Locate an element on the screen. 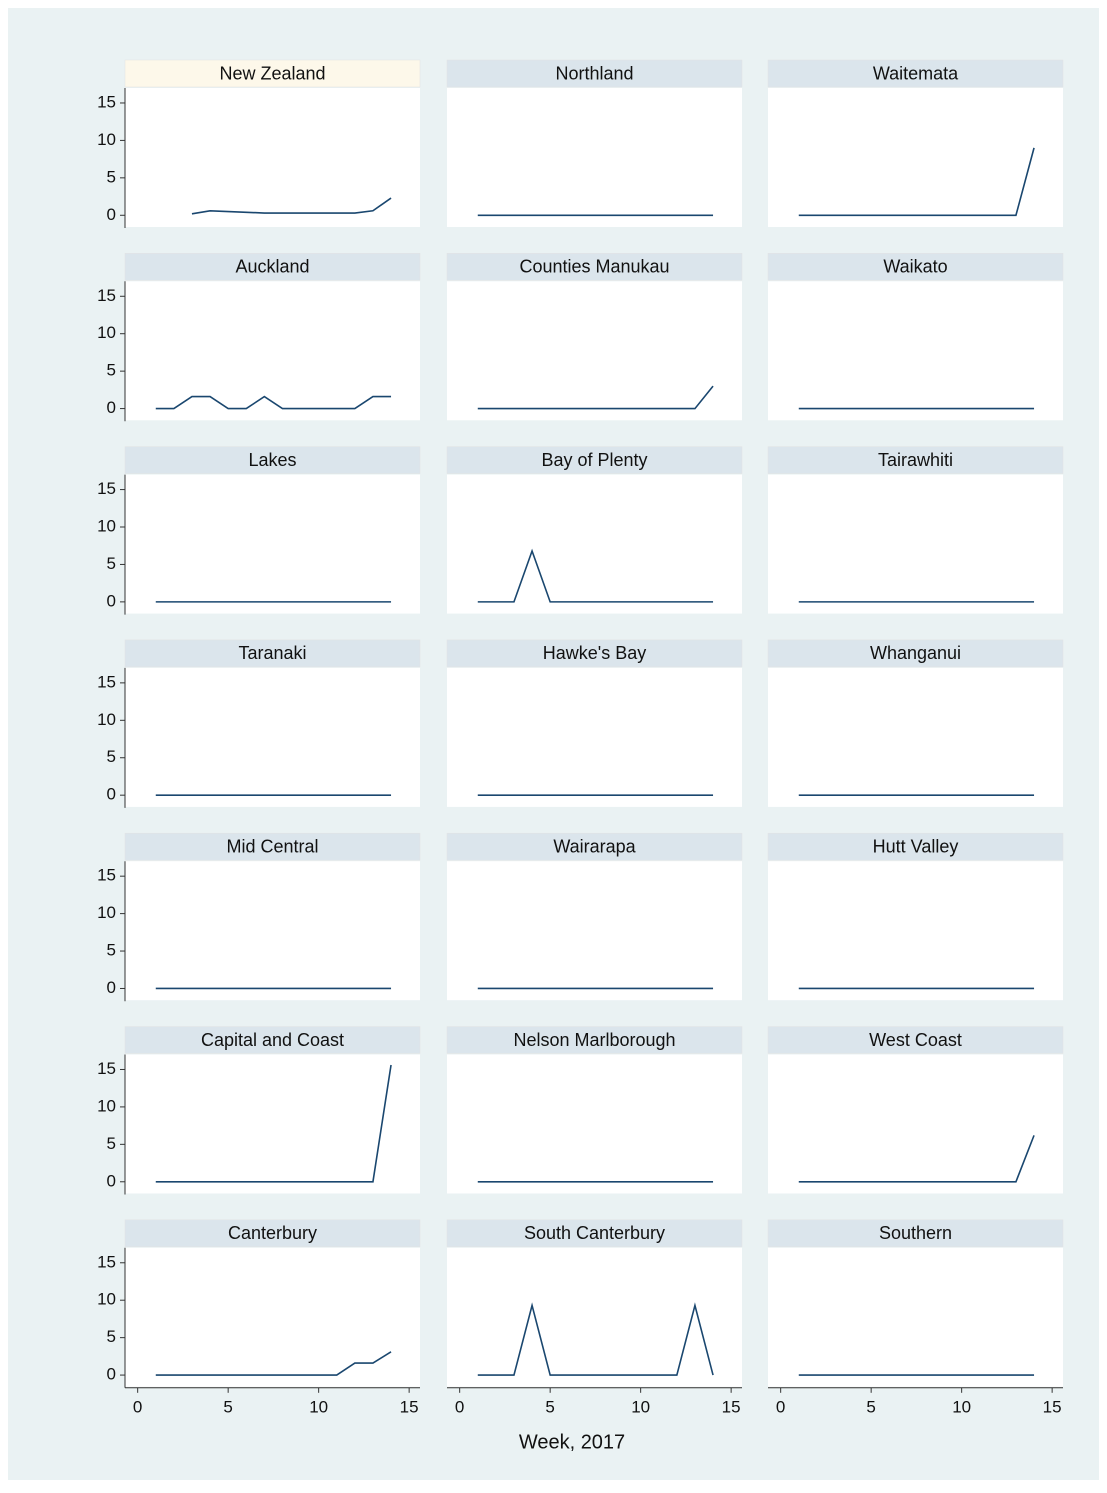 Image resolution: width=1107 pixels, height=1493 pixels. panel-title: Waikato is located at coordinates (915, 267).